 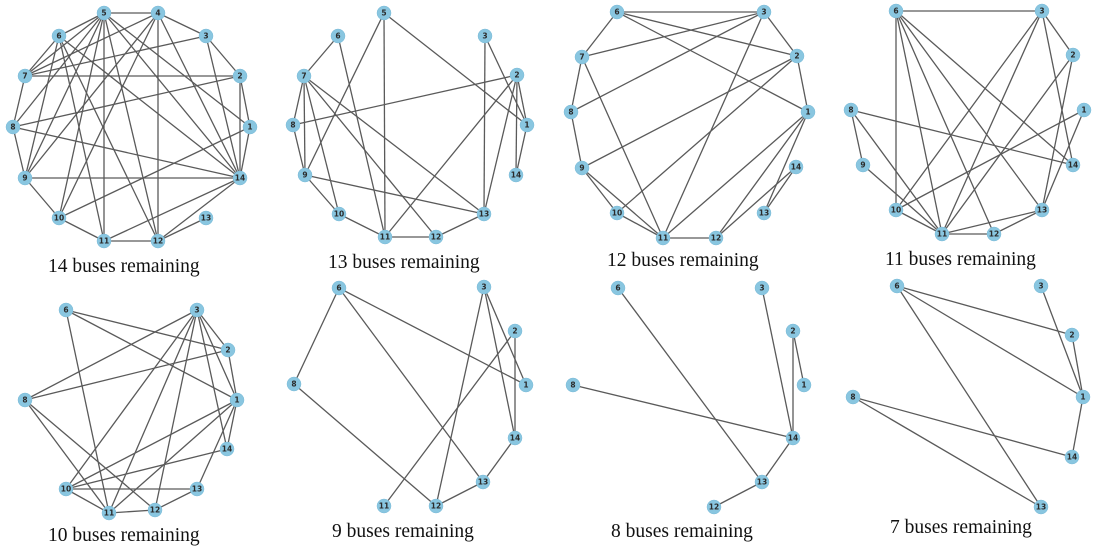 I want to click on panel-8: 6 3 2 8 1 14 13 7 buses remaining, so click(x=962, y=413).